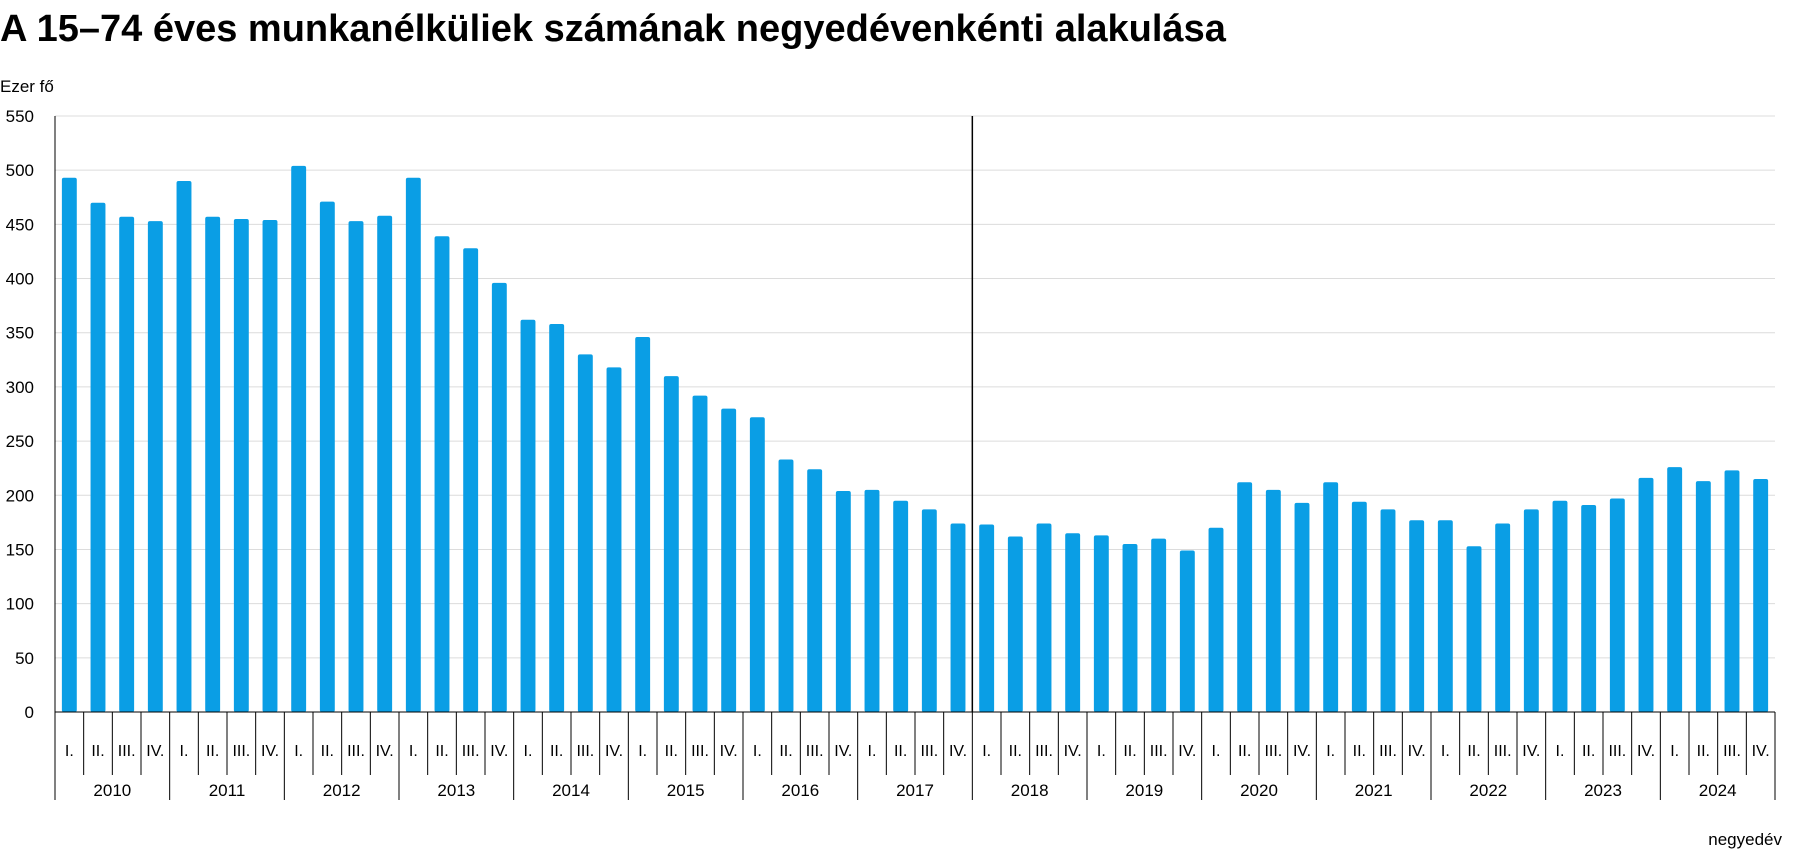 Image resolution: width=1800 pixels, height=854 pixels. Describe the element at coordinates (342, 790) in the screenshot. I see `year-label: 2012` at that location.